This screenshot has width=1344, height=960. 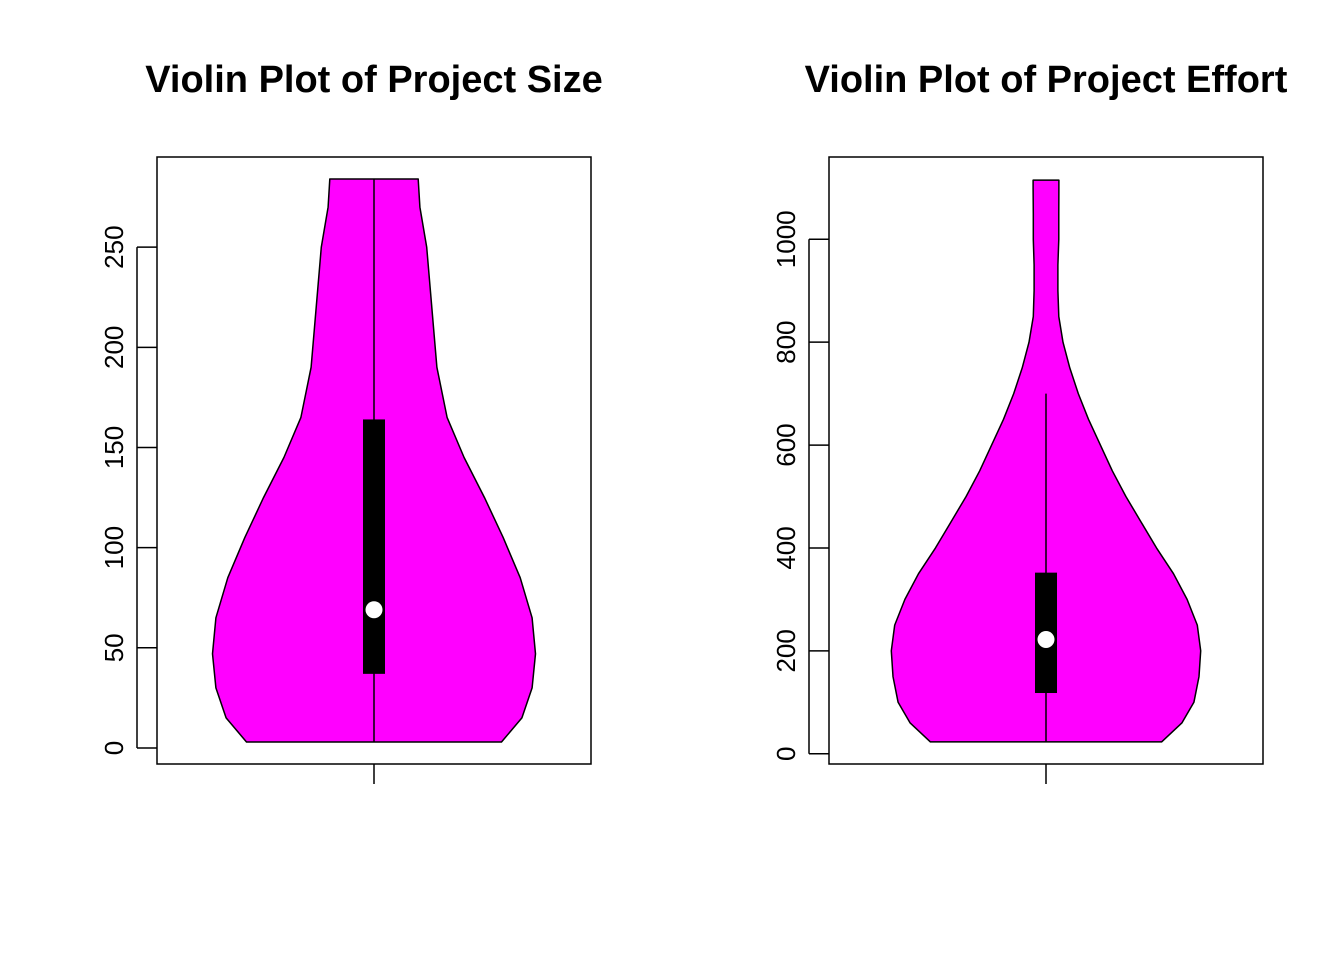 I want to click on y-tick-label: 600, so click(x=786, y=444).